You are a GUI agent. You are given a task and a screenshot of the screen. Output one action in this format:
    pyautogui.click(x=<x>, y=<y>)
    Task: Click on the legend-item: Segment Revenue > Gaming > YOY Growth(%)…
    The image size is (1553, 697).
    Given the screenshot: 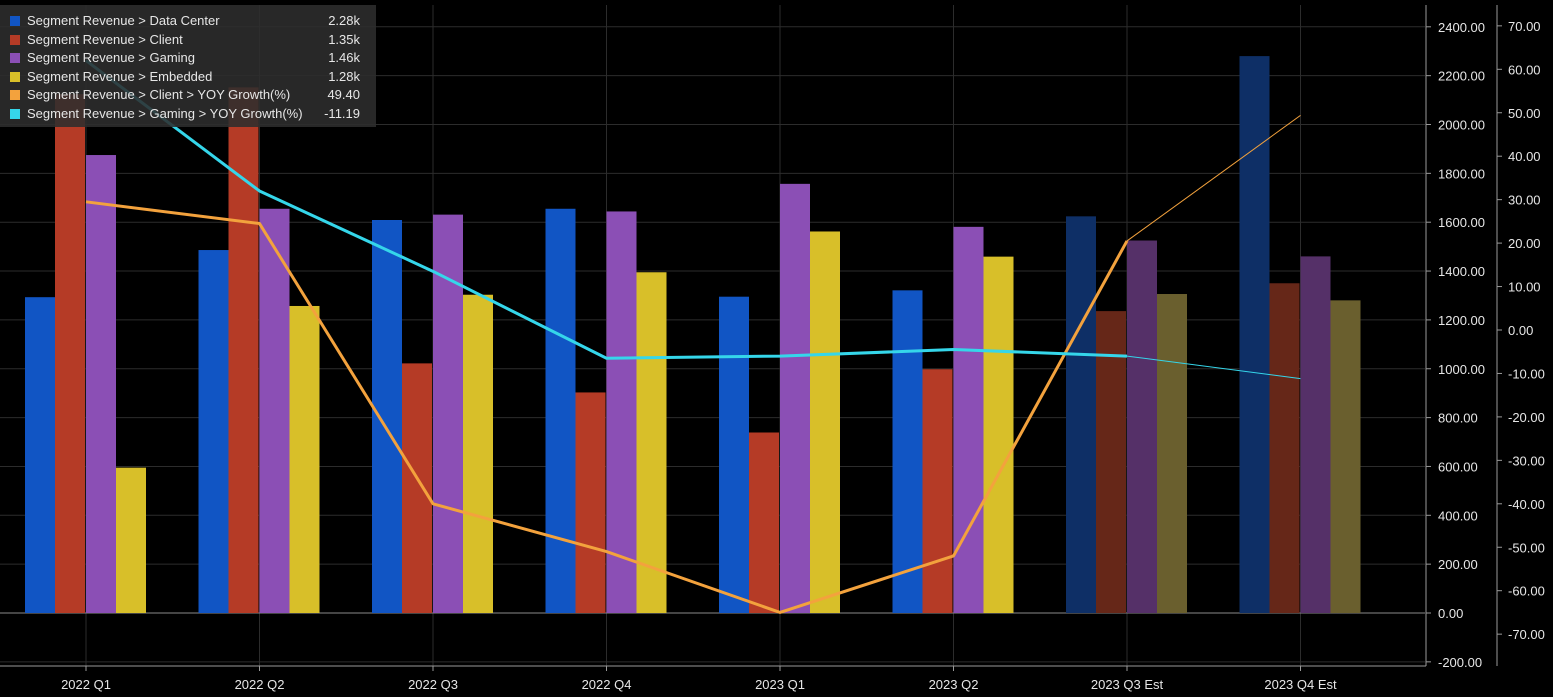 What is the action you would take?
    pyautogui.click(x=185, y=114)
    